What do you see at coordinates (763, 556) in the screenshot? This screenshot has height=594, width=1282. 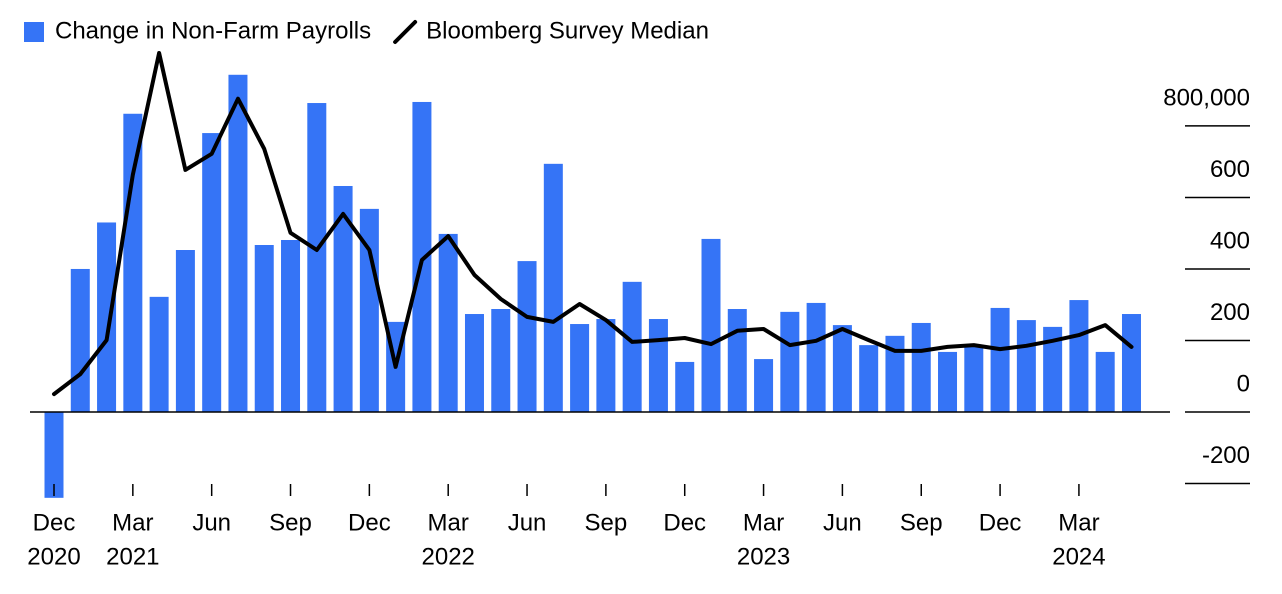 I see `x-year-label: 2023` at bounding box center [763, 556].